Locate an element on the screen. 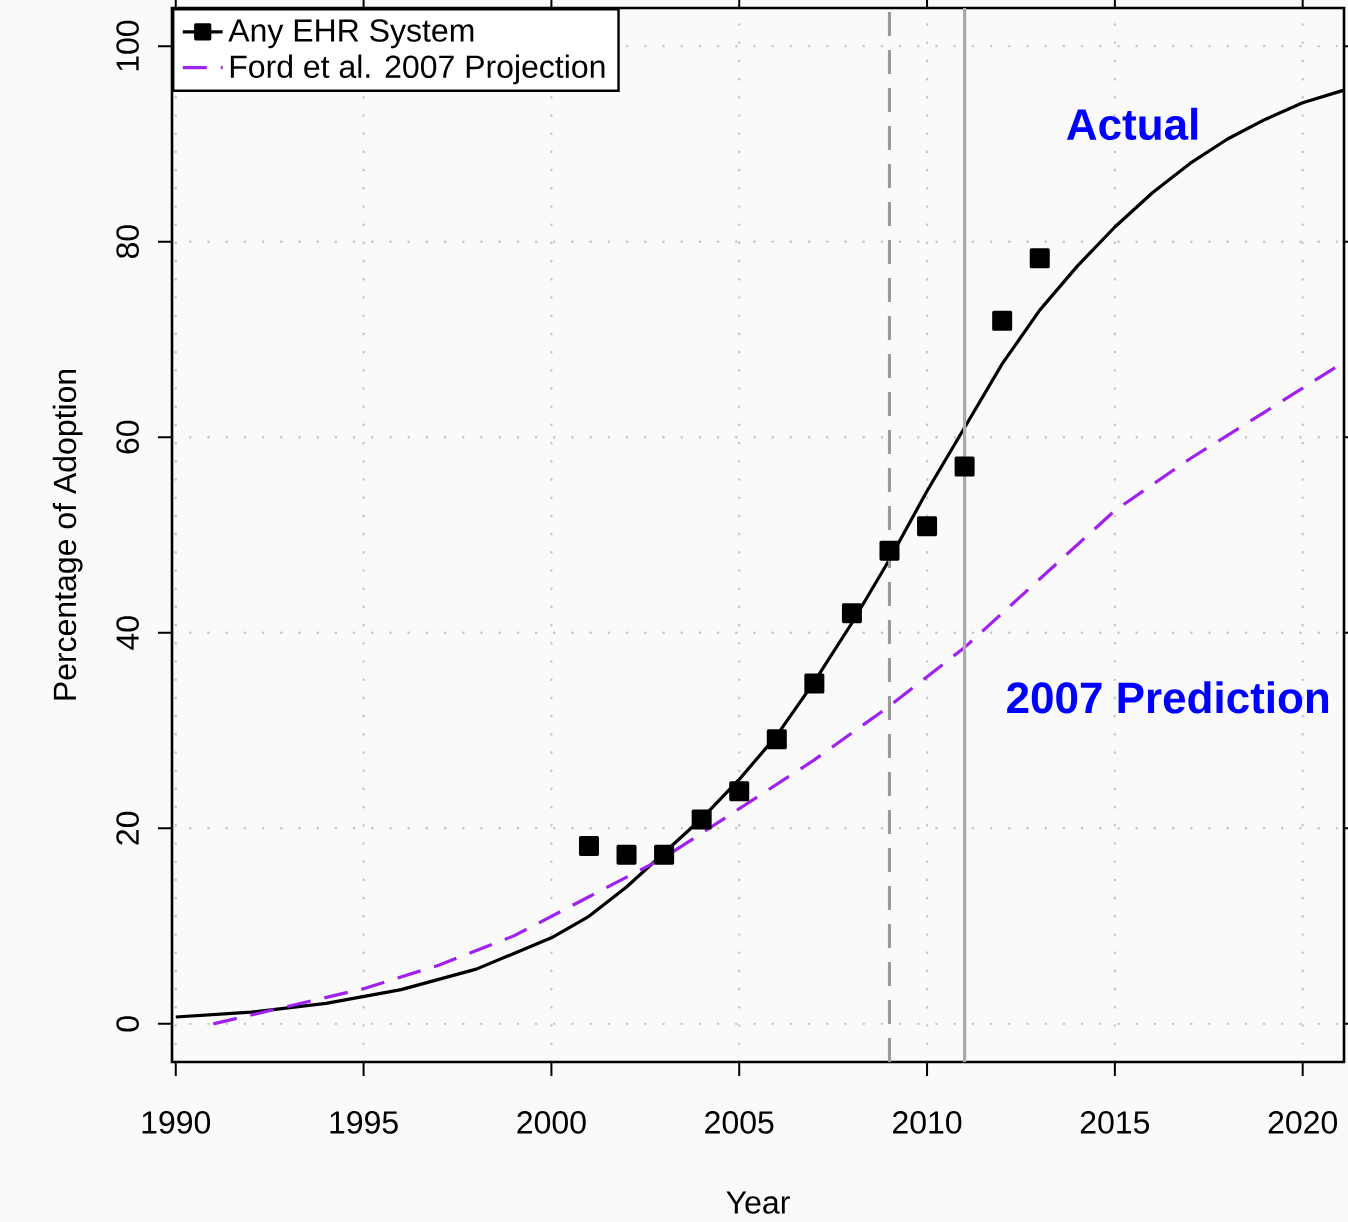 This screenshot has height=1222, width=1348. x-tick-label: 2020 is located at coordinates (1302, 1122).